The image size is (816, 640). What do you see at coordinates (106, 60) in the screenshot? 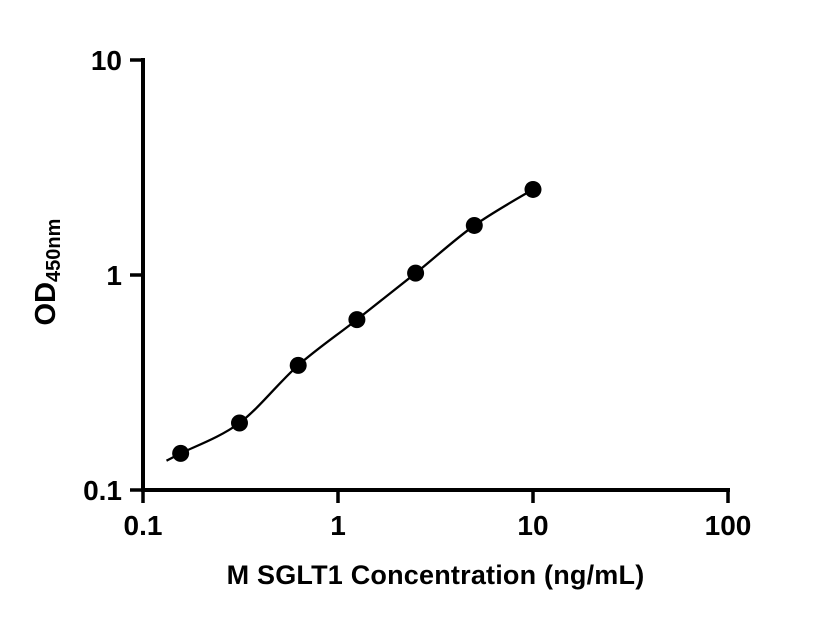
I see `y-tick-label: 10` at bounding box center [106, 60].